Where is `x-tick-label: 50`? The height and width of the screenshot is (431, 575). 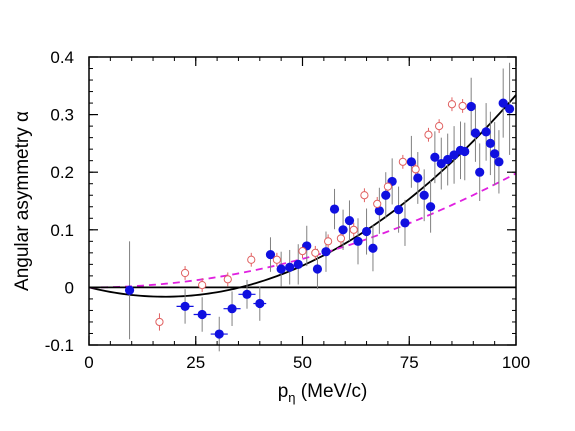
x-tick-label: 50 is located at coordinates (302, 362).